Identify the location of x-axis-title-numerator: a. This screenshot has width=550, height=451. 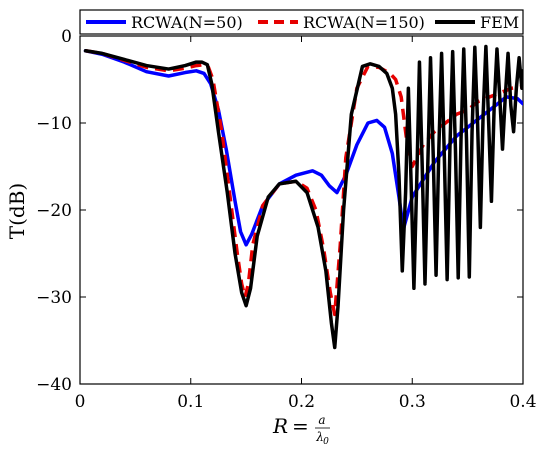
(321, 420).